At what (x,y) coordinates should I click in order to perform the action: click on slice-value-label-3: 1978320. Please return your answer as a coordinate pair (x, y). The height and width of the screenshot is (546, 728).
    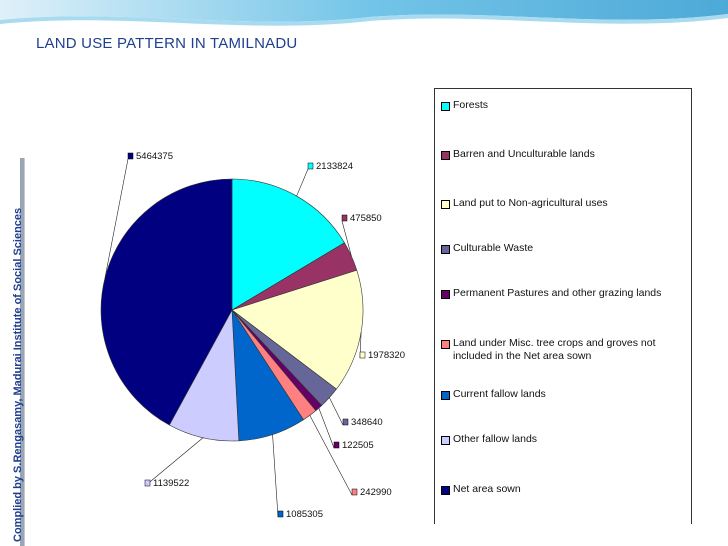
    Looking at the image, I should click on (386, 355).